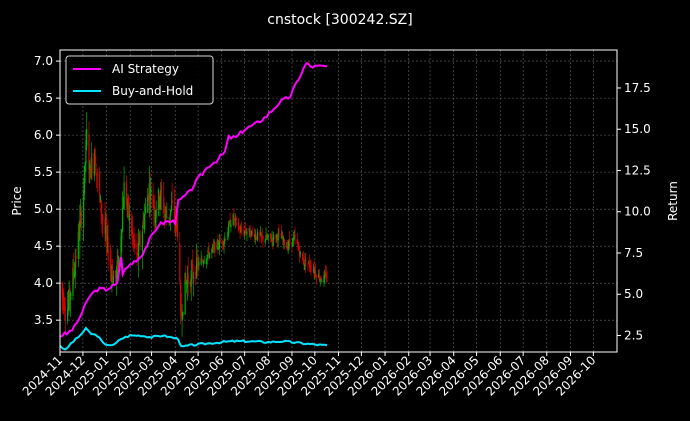 This screenshot has height=421, width=690. What do you see at coordinates (193, 338) in the screenshot?
I see `series-line-buy-and-hold` at bounding box center [193, 338].